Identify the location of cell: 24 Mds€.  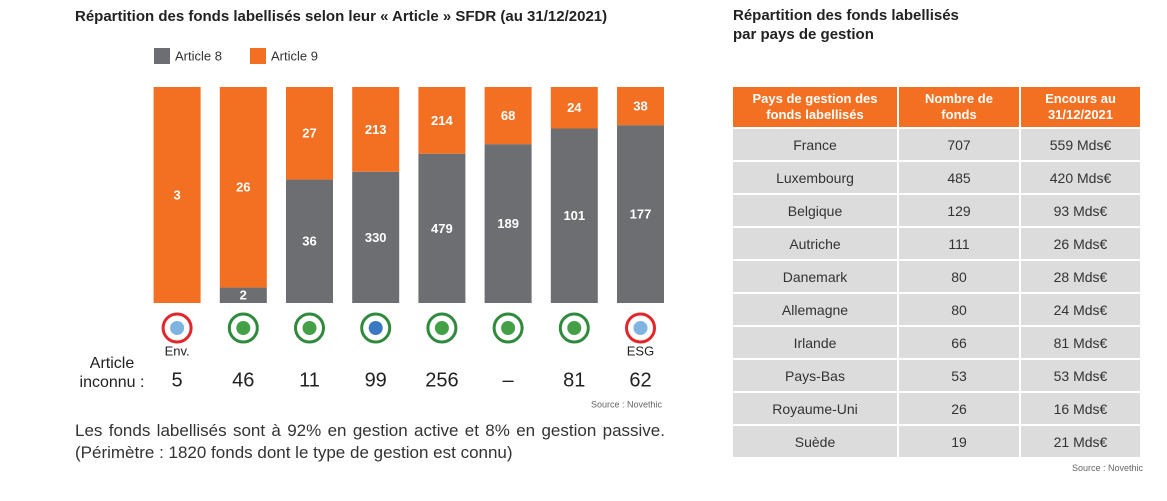
(1080, 309).